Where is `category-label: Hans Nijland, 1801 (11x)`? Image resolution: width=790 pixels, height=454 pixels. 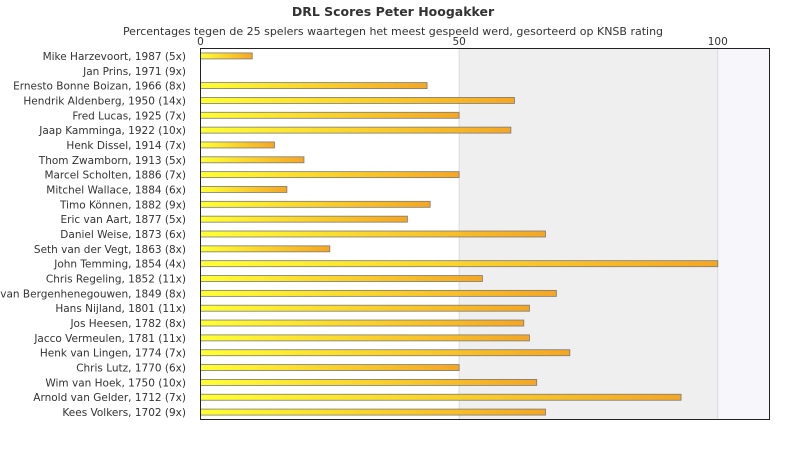 category-label: Hans Nijland, 1801 (11x) is located at coordinates (120, 309).